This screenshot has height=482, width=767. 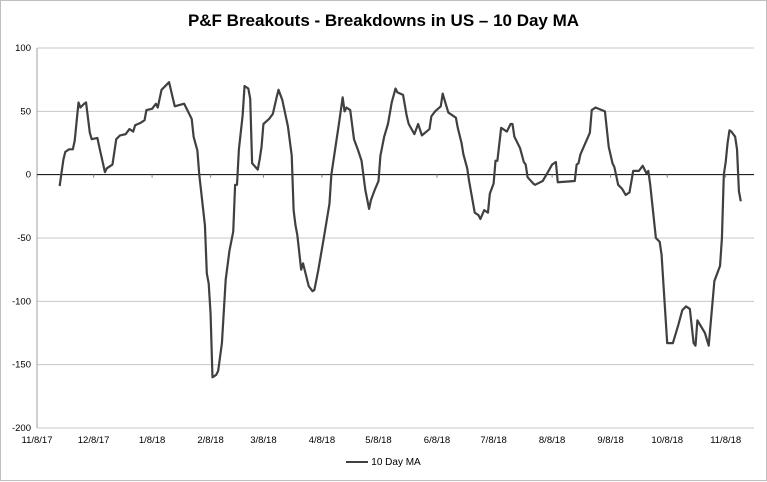 I want to click on legend-swatch, so click(x=357, y=462).